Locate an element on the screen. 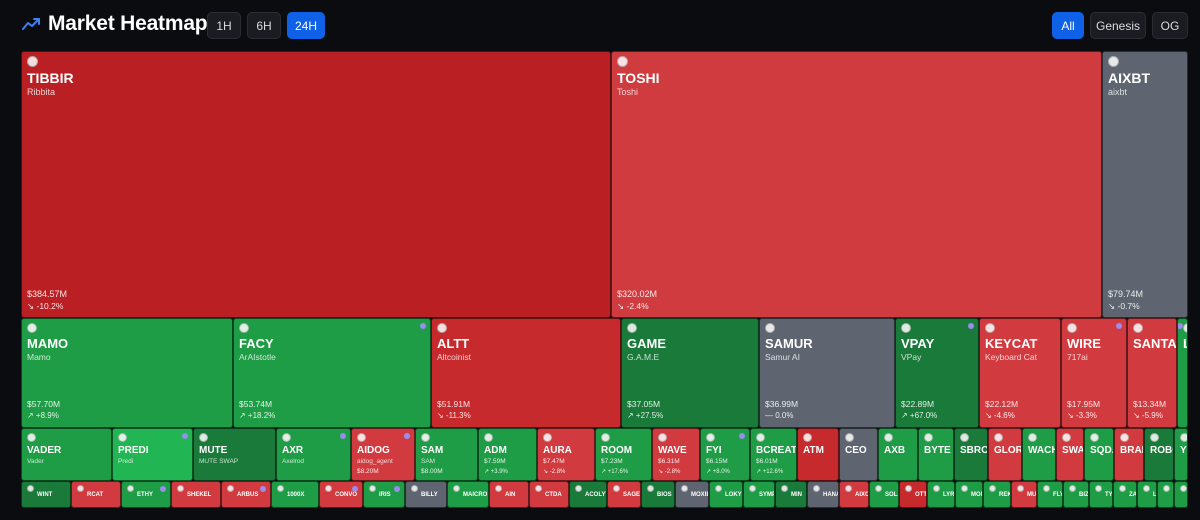  tile-flyte: FLYTE is located at coordinates (1050, 494).